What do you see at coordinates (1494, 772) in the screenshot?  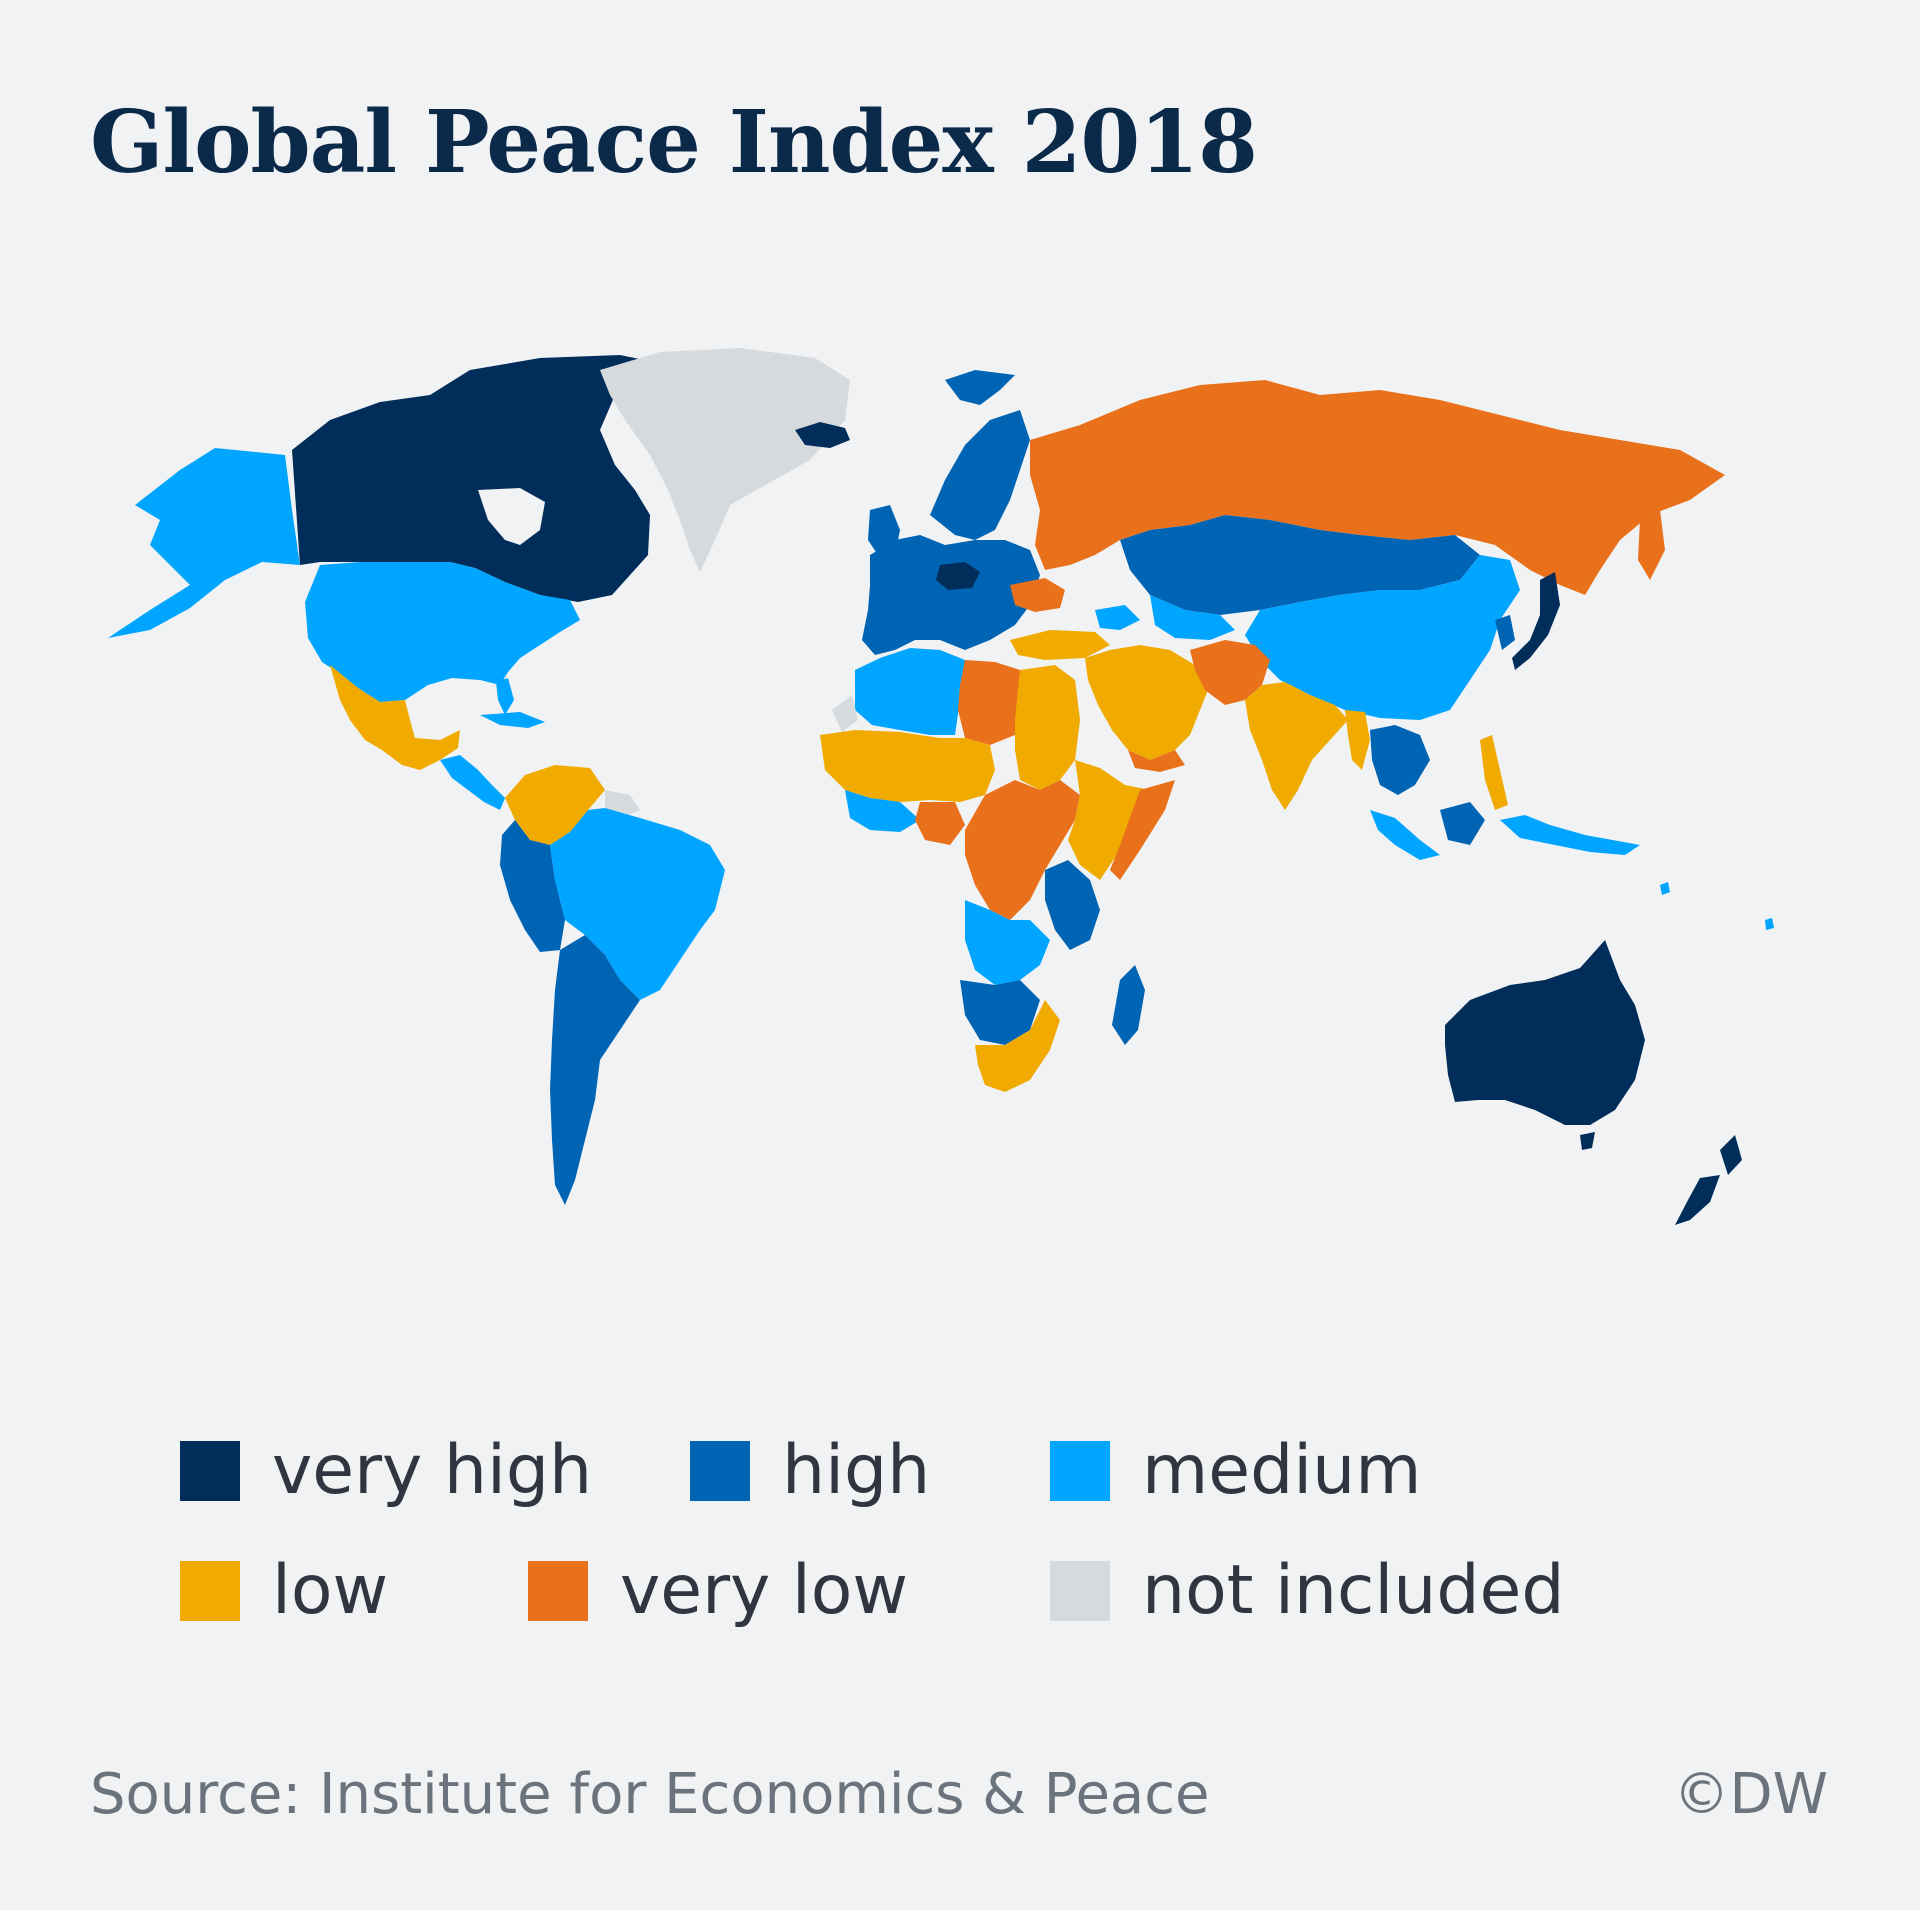 I see `region-philippines` at bounding box center [1494, 772].